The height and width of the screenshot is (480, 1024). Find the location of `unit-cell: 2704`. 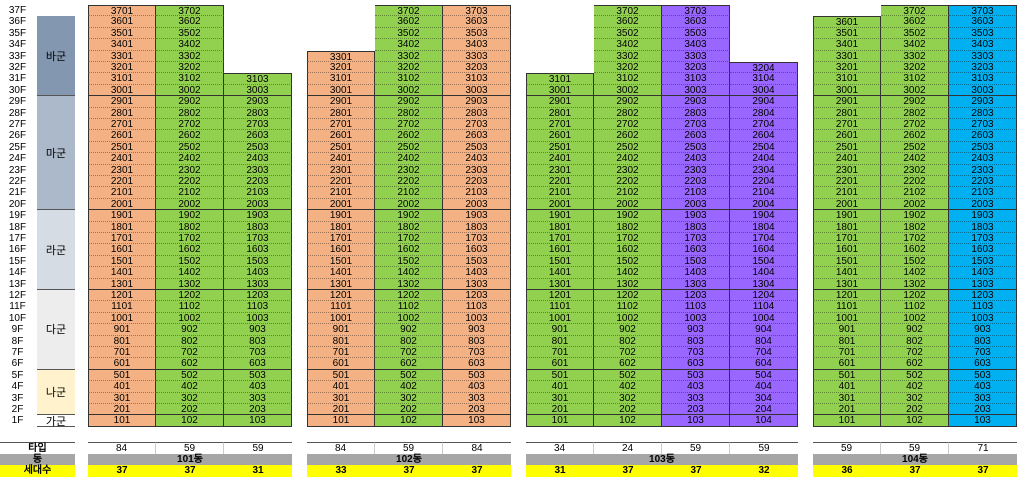

unit-cell: 2704 is located at coordinates (764, 125).